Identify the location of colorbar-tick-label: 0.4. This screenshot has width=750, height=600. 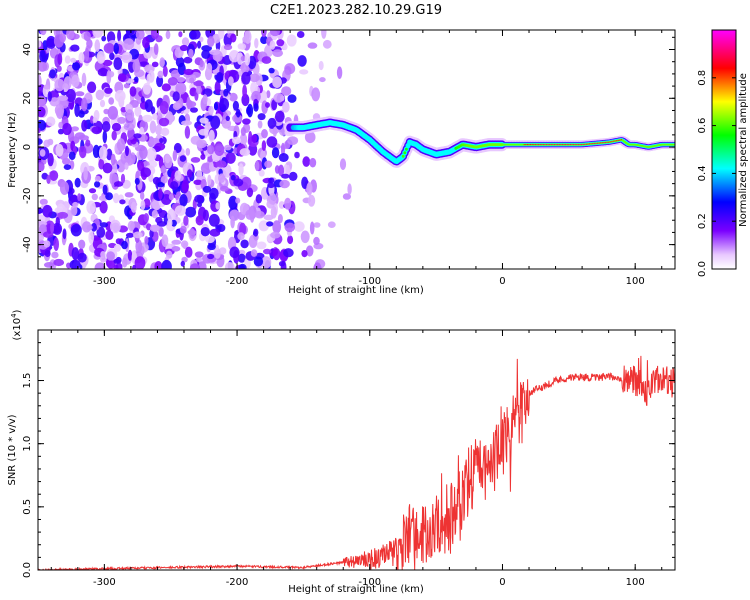
(702, 173).